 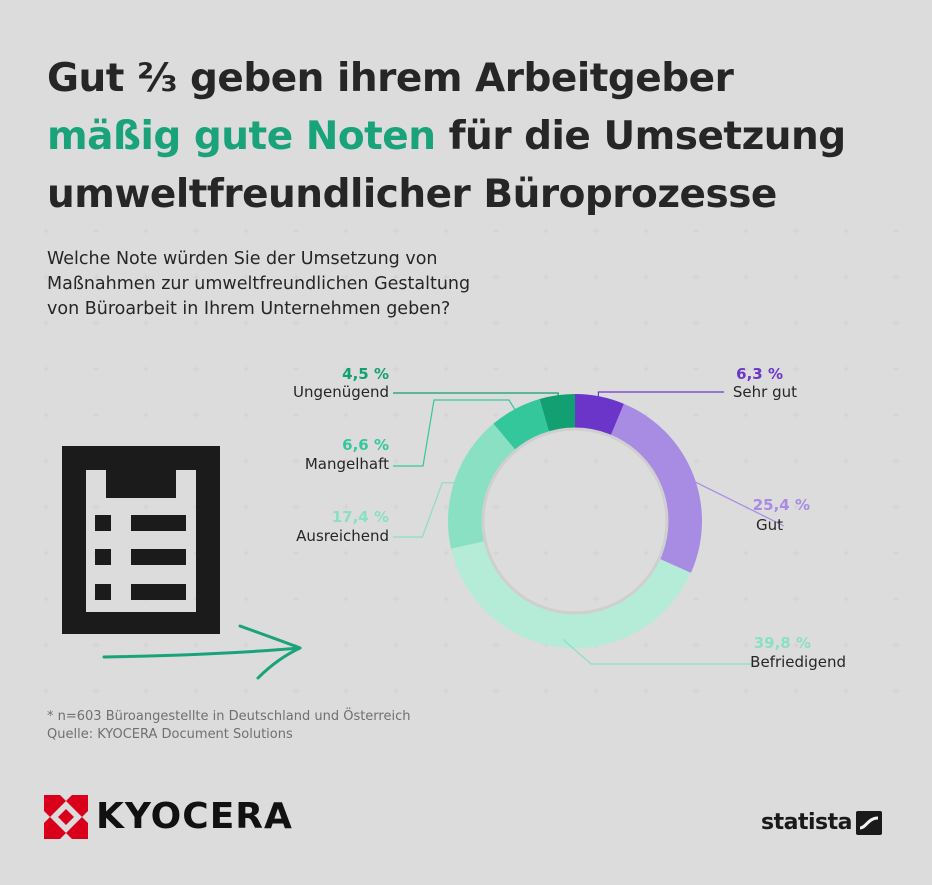 I want to click on kyocera-logo: KYOCERA, so click(x=168, y=817).